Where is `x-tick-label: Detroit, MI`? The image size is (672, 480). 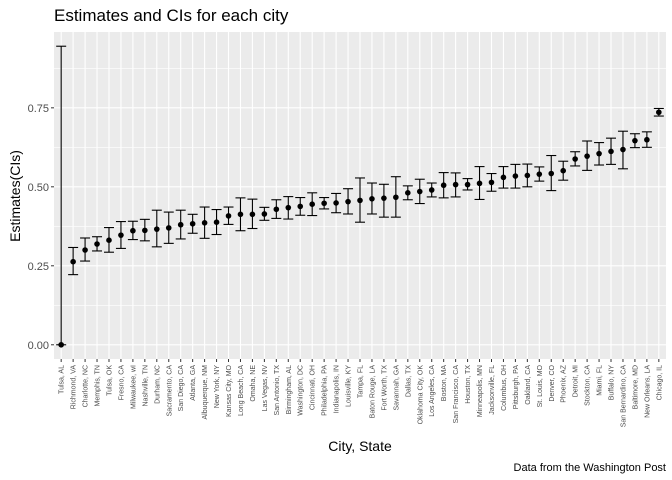
x-tick-label: Detroit, MI is located at coordinates (576, 381).